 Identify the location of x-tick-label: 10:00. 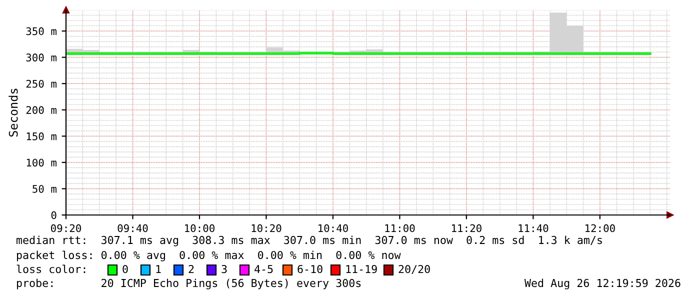
(199, 228).